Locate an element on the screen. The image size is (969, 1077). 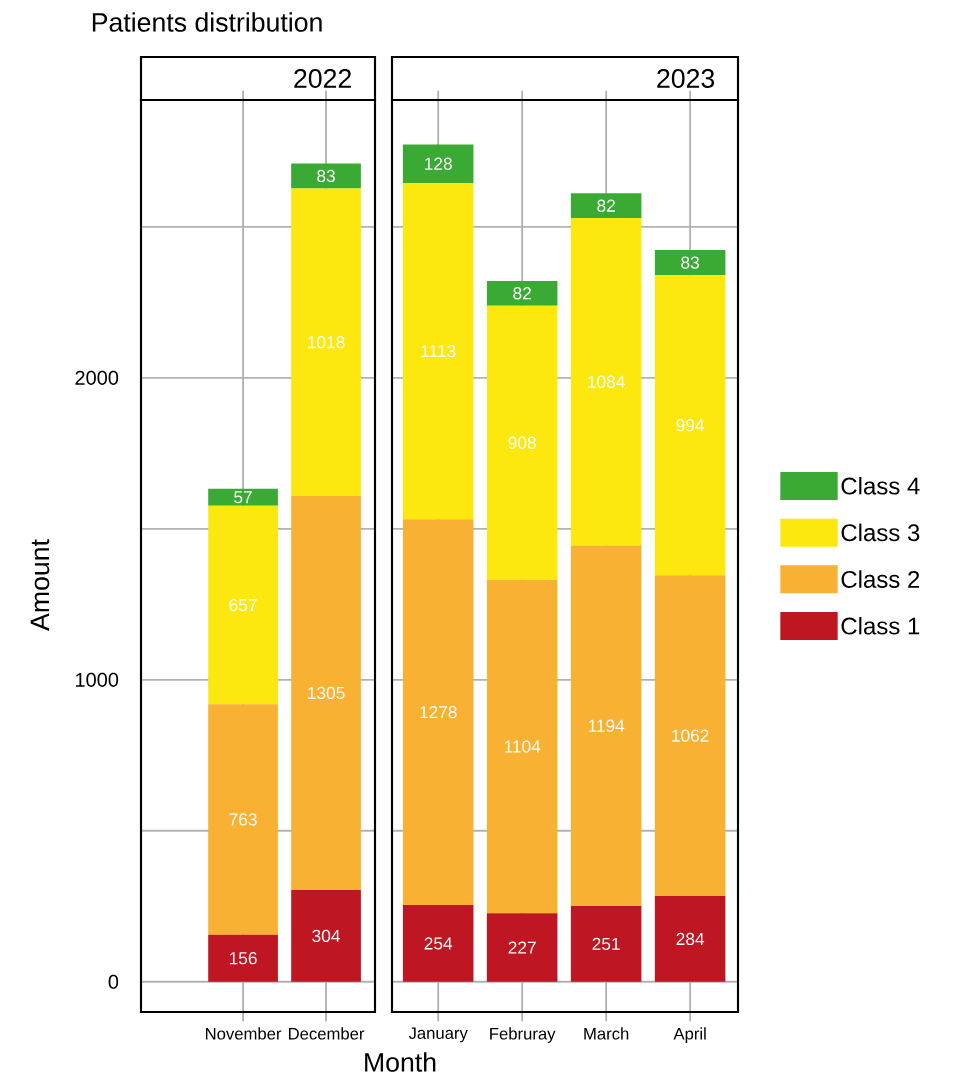
data-label: 1018 is located at coordinates (326, 342).